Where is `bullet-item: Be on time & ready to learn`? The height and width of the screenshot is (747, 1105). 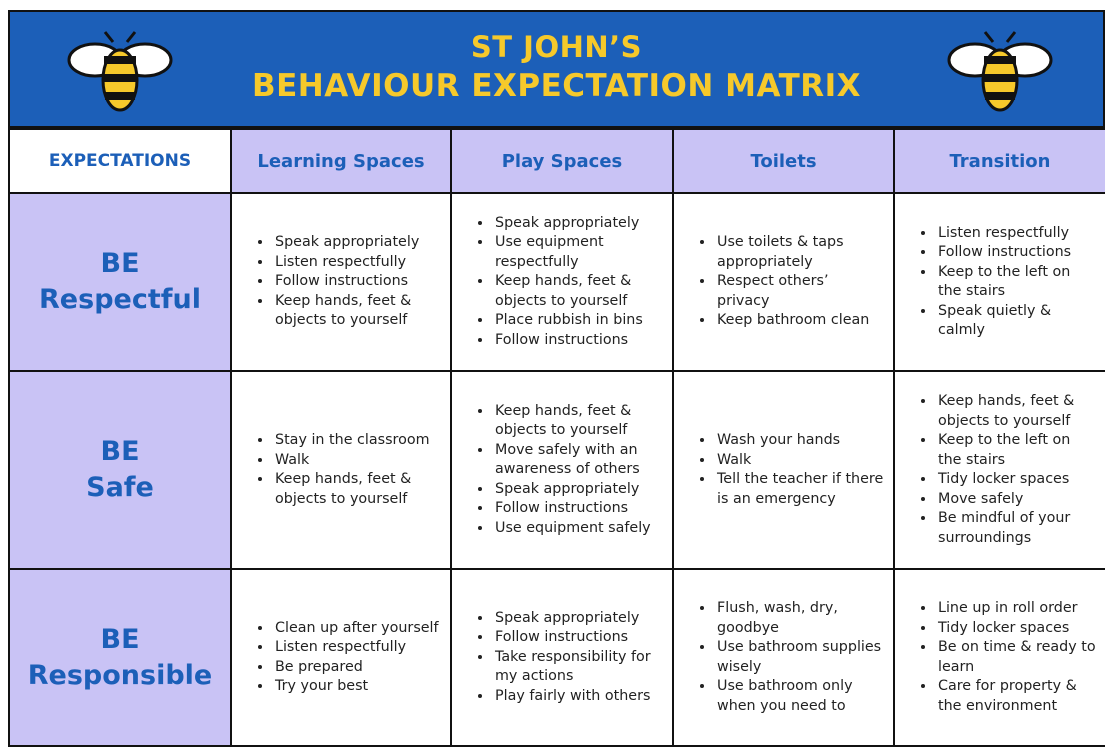 bullet-item: Be on time & ready to learn is located at coordinates (1016, 657).